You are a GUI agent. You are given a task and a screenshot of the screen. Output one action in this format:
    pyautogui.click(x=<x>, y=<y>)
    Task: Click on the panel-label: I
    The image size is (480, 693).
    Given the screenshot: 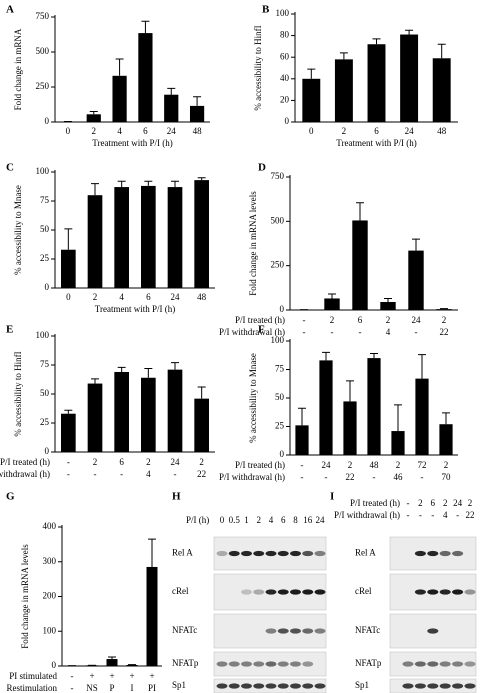 What is the action you would take?
    pyautogui.click(x=332, y=497)
    